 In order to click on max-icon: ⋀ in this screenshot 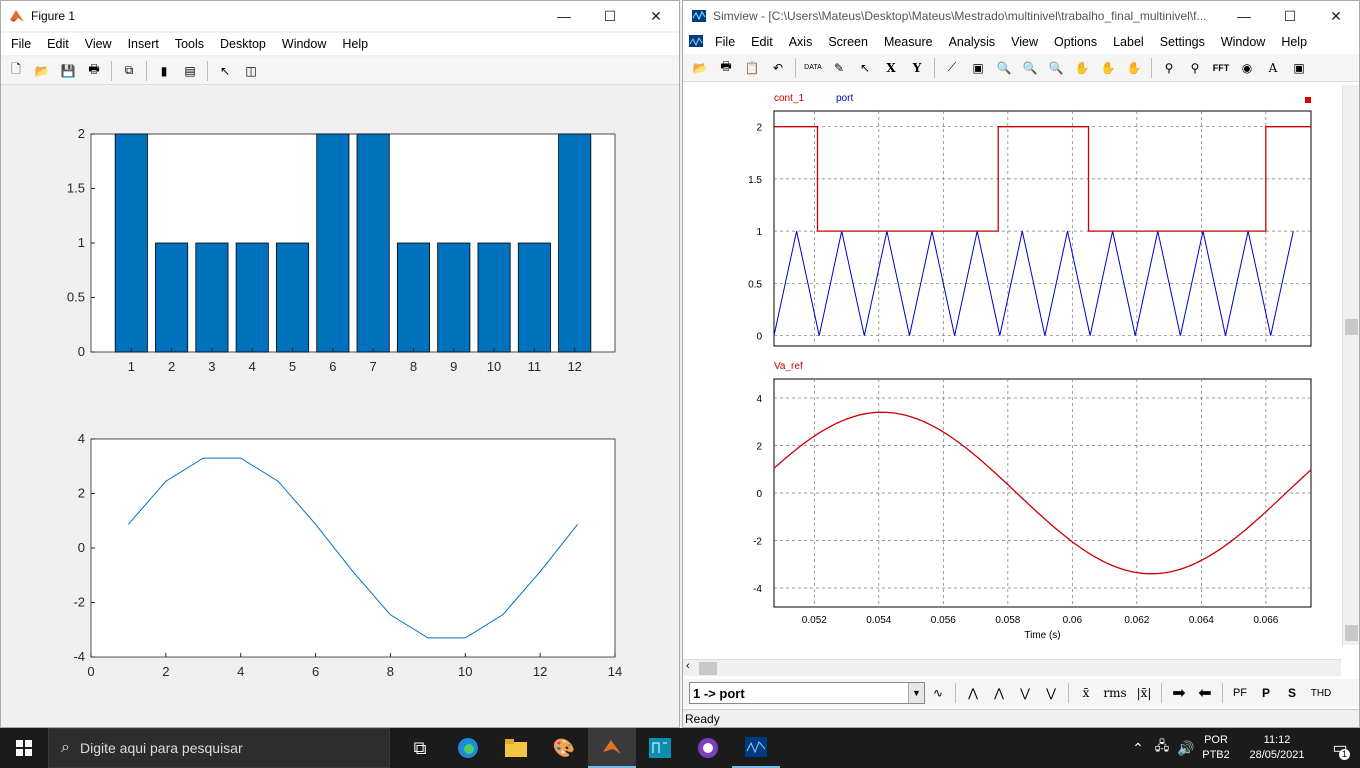, I will do `click(973, 693)`.